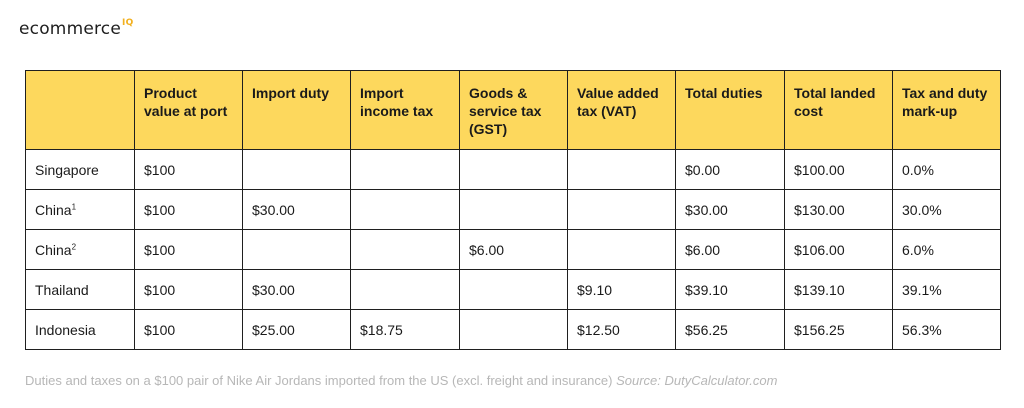  What do you see at coordinates (838, 209) in the screenshot?
I see `table-cell: $130.00` at bounding box center [838, 209].